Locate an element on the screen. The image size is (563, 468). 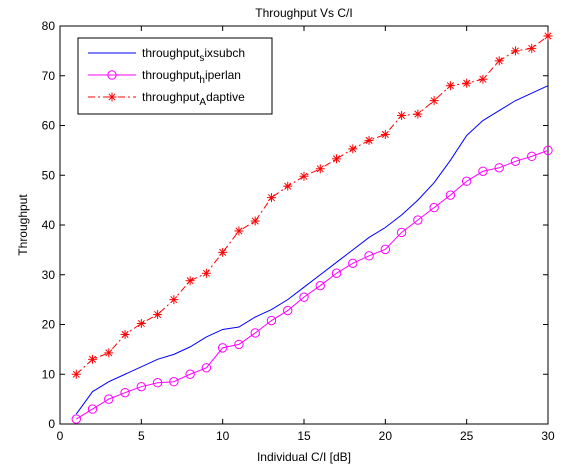
y-tick-label: 60 is located at coordinates (49, 126).